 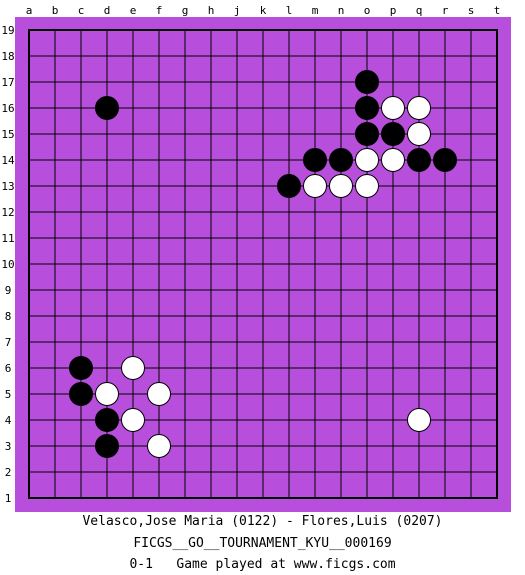 What do you see at coordinates (7, 108) in the screenshot?
I see `row-label: 16` at bounding box center [7, 108].